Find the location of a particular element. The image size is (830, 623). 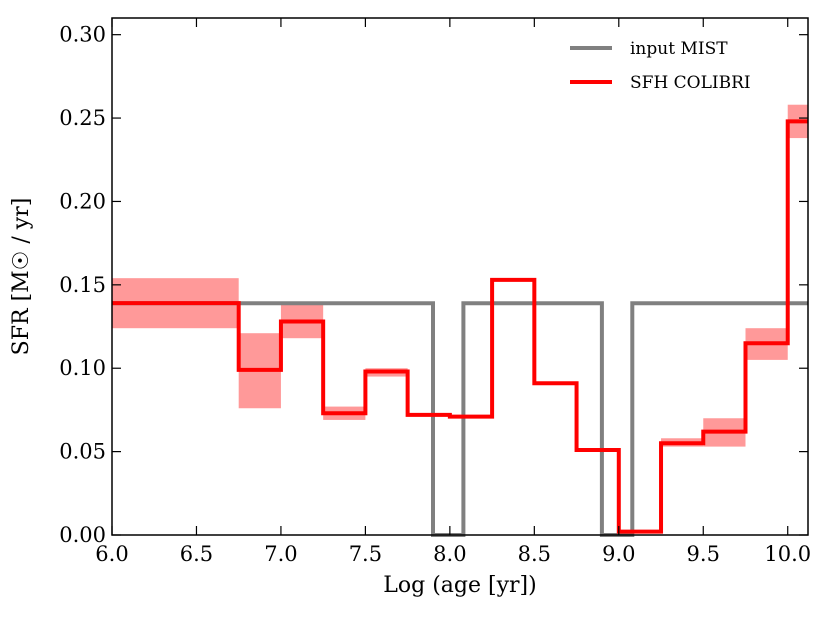

x-tick-label: 8.0 is located at coordinates (449, 554).